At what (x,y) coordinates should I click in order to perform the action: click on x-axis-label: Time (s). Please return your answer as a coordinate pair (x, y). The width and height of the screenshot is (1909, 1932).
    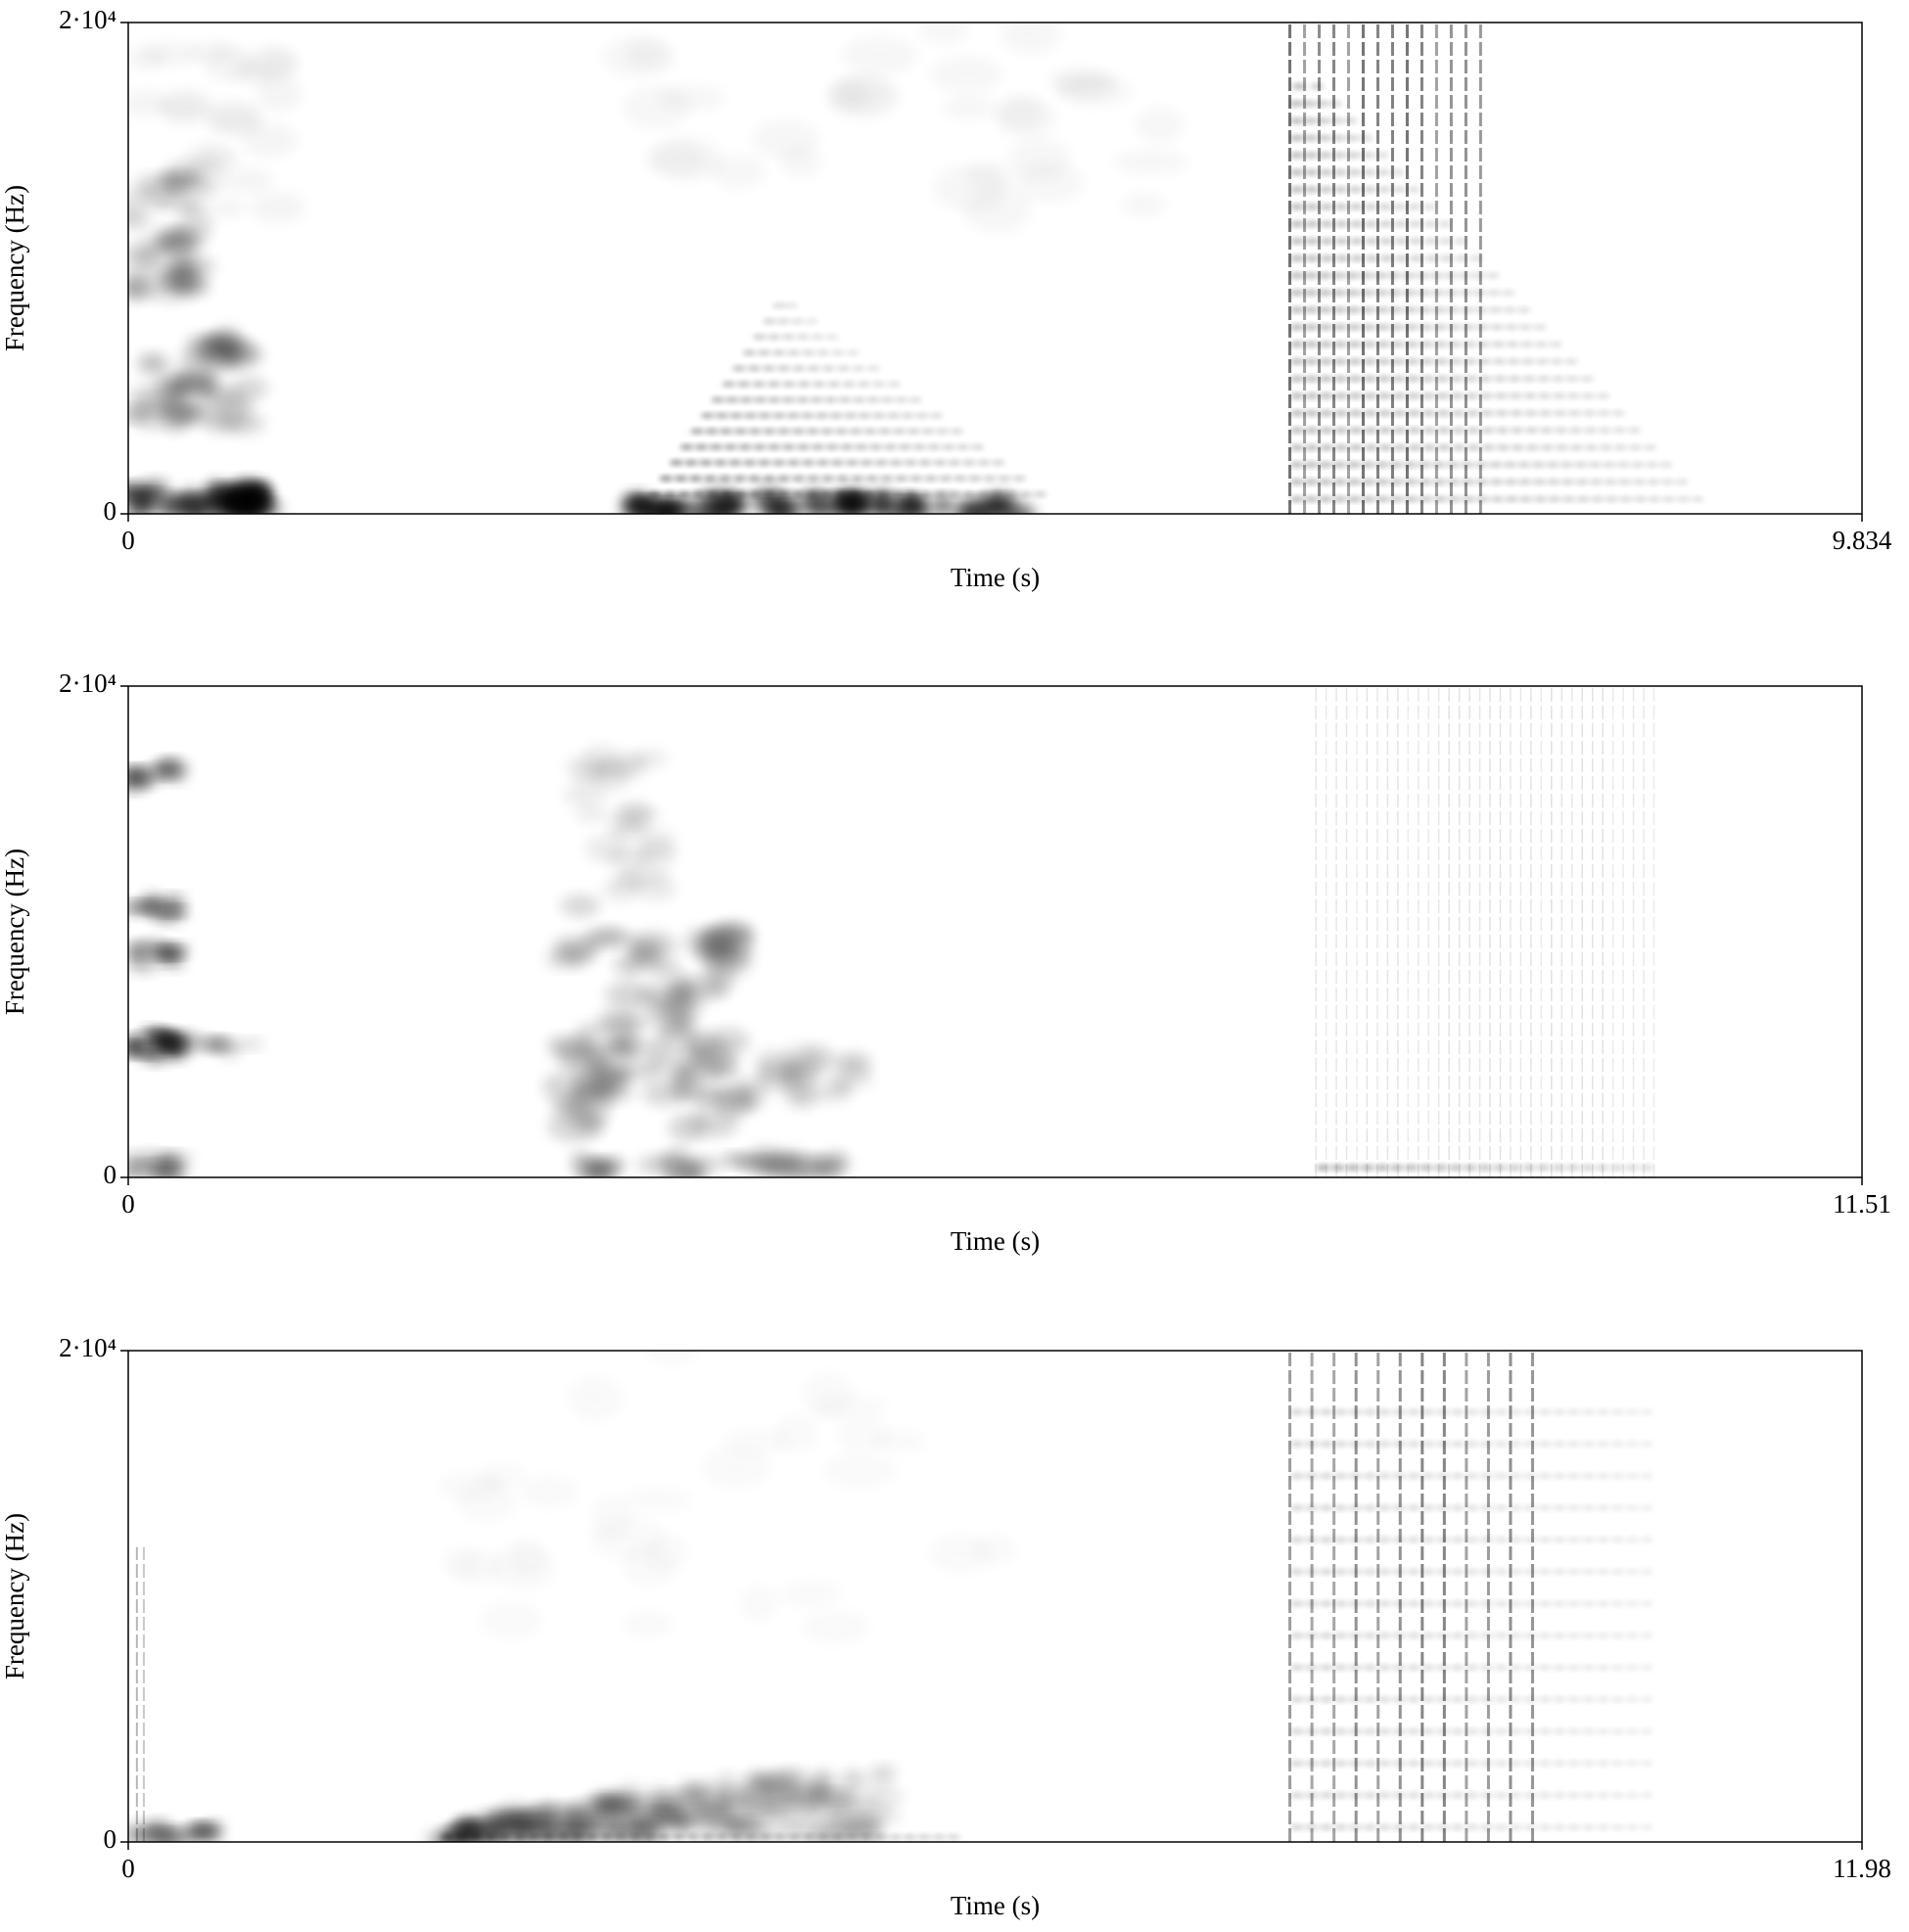
    Looking at the image, I should click on (996, 1241).